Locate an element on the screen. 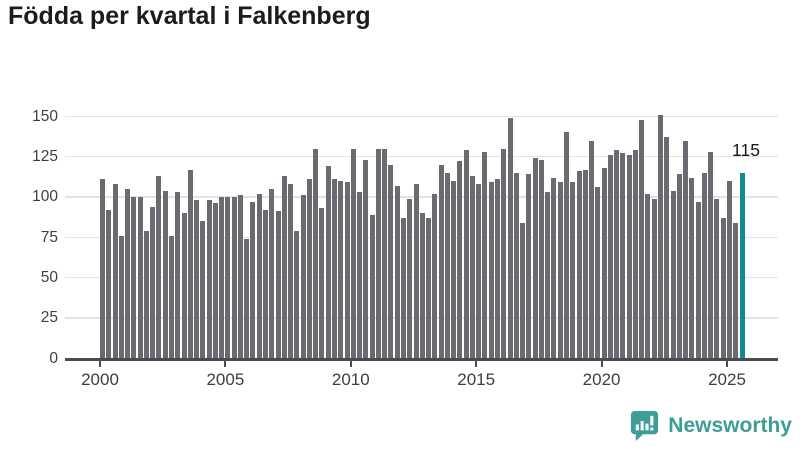 The image size is (800, 450). x-tick-label: 2020 is located at coordinates (601, 380).